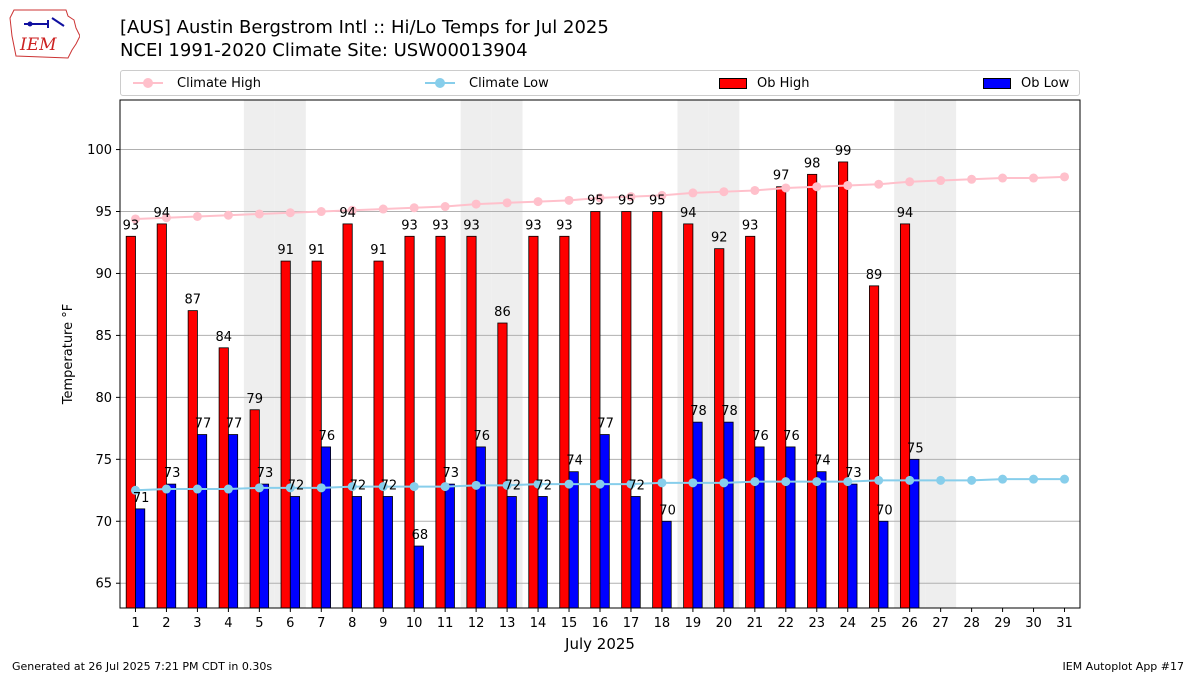 This screenshot has width=1200, height=675. Describe the element at coordinates (843, 151) in the screenshot. I see `ob-high-label: 99` at that location.